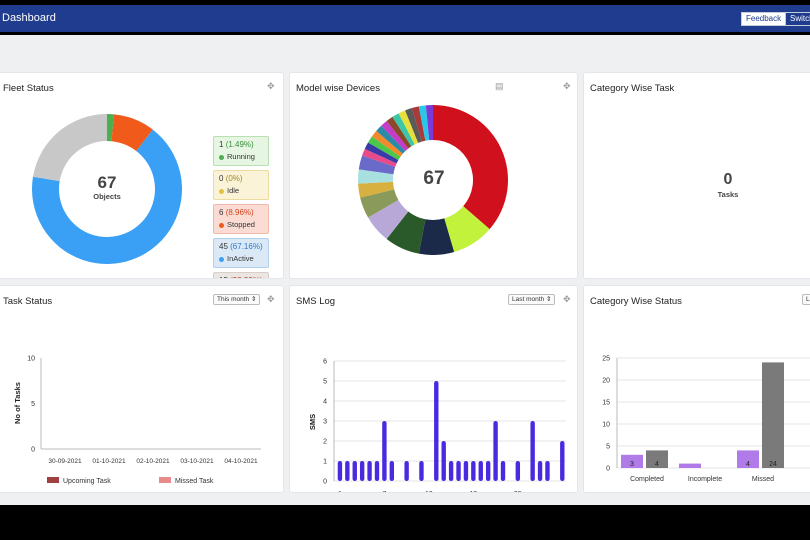 Image resolution: width=810 pixels, height=540 pixels. I want to click on sms-log-period-select: Last month ⇕, so click(532, 299).